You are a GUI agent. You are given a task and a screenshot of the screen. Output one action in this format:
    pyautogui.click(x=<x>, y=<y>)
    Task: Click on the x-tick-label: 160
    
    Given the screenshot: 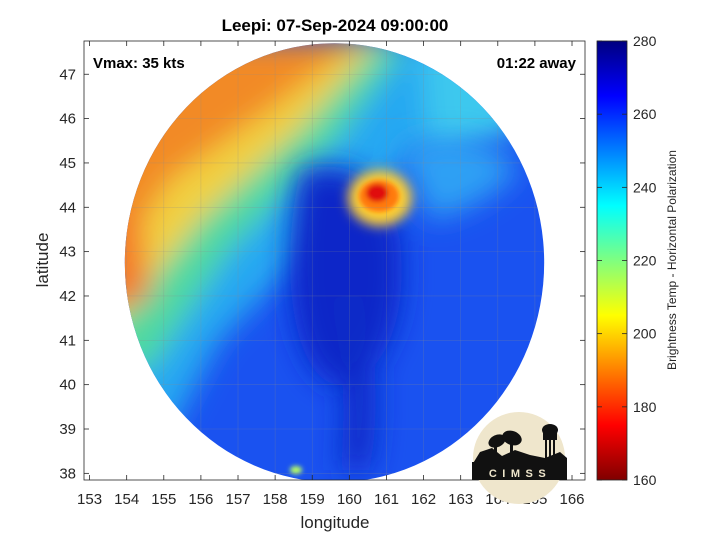 What is the action you would take?
    pyautogui.click(x=349, y=499)
    